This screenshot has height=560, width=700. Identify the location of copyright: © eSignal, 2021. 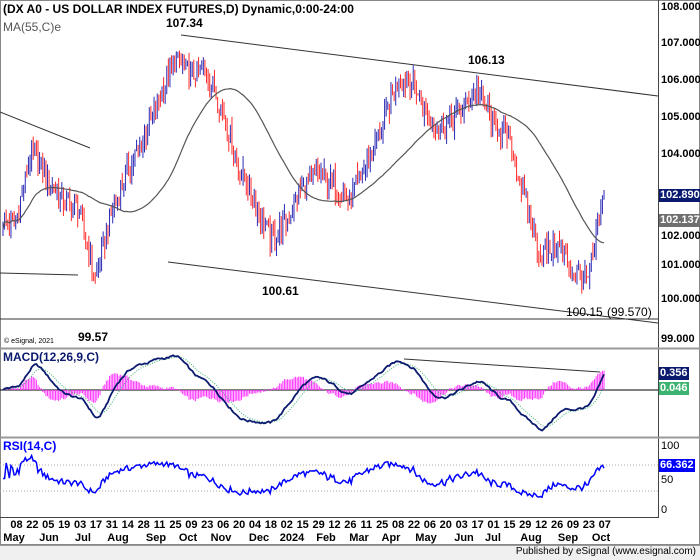
(29, 341).